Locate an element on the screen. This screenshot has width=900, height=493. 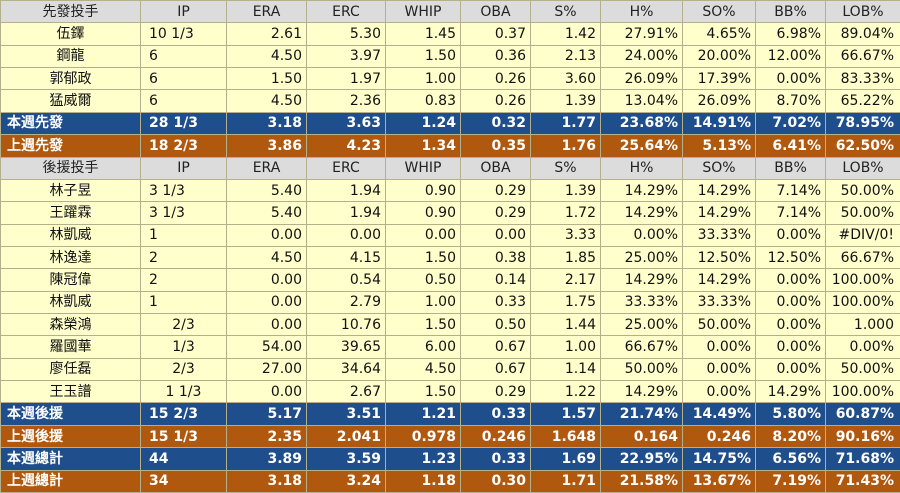
cell-value: S% is located at coordinates (566, 12).